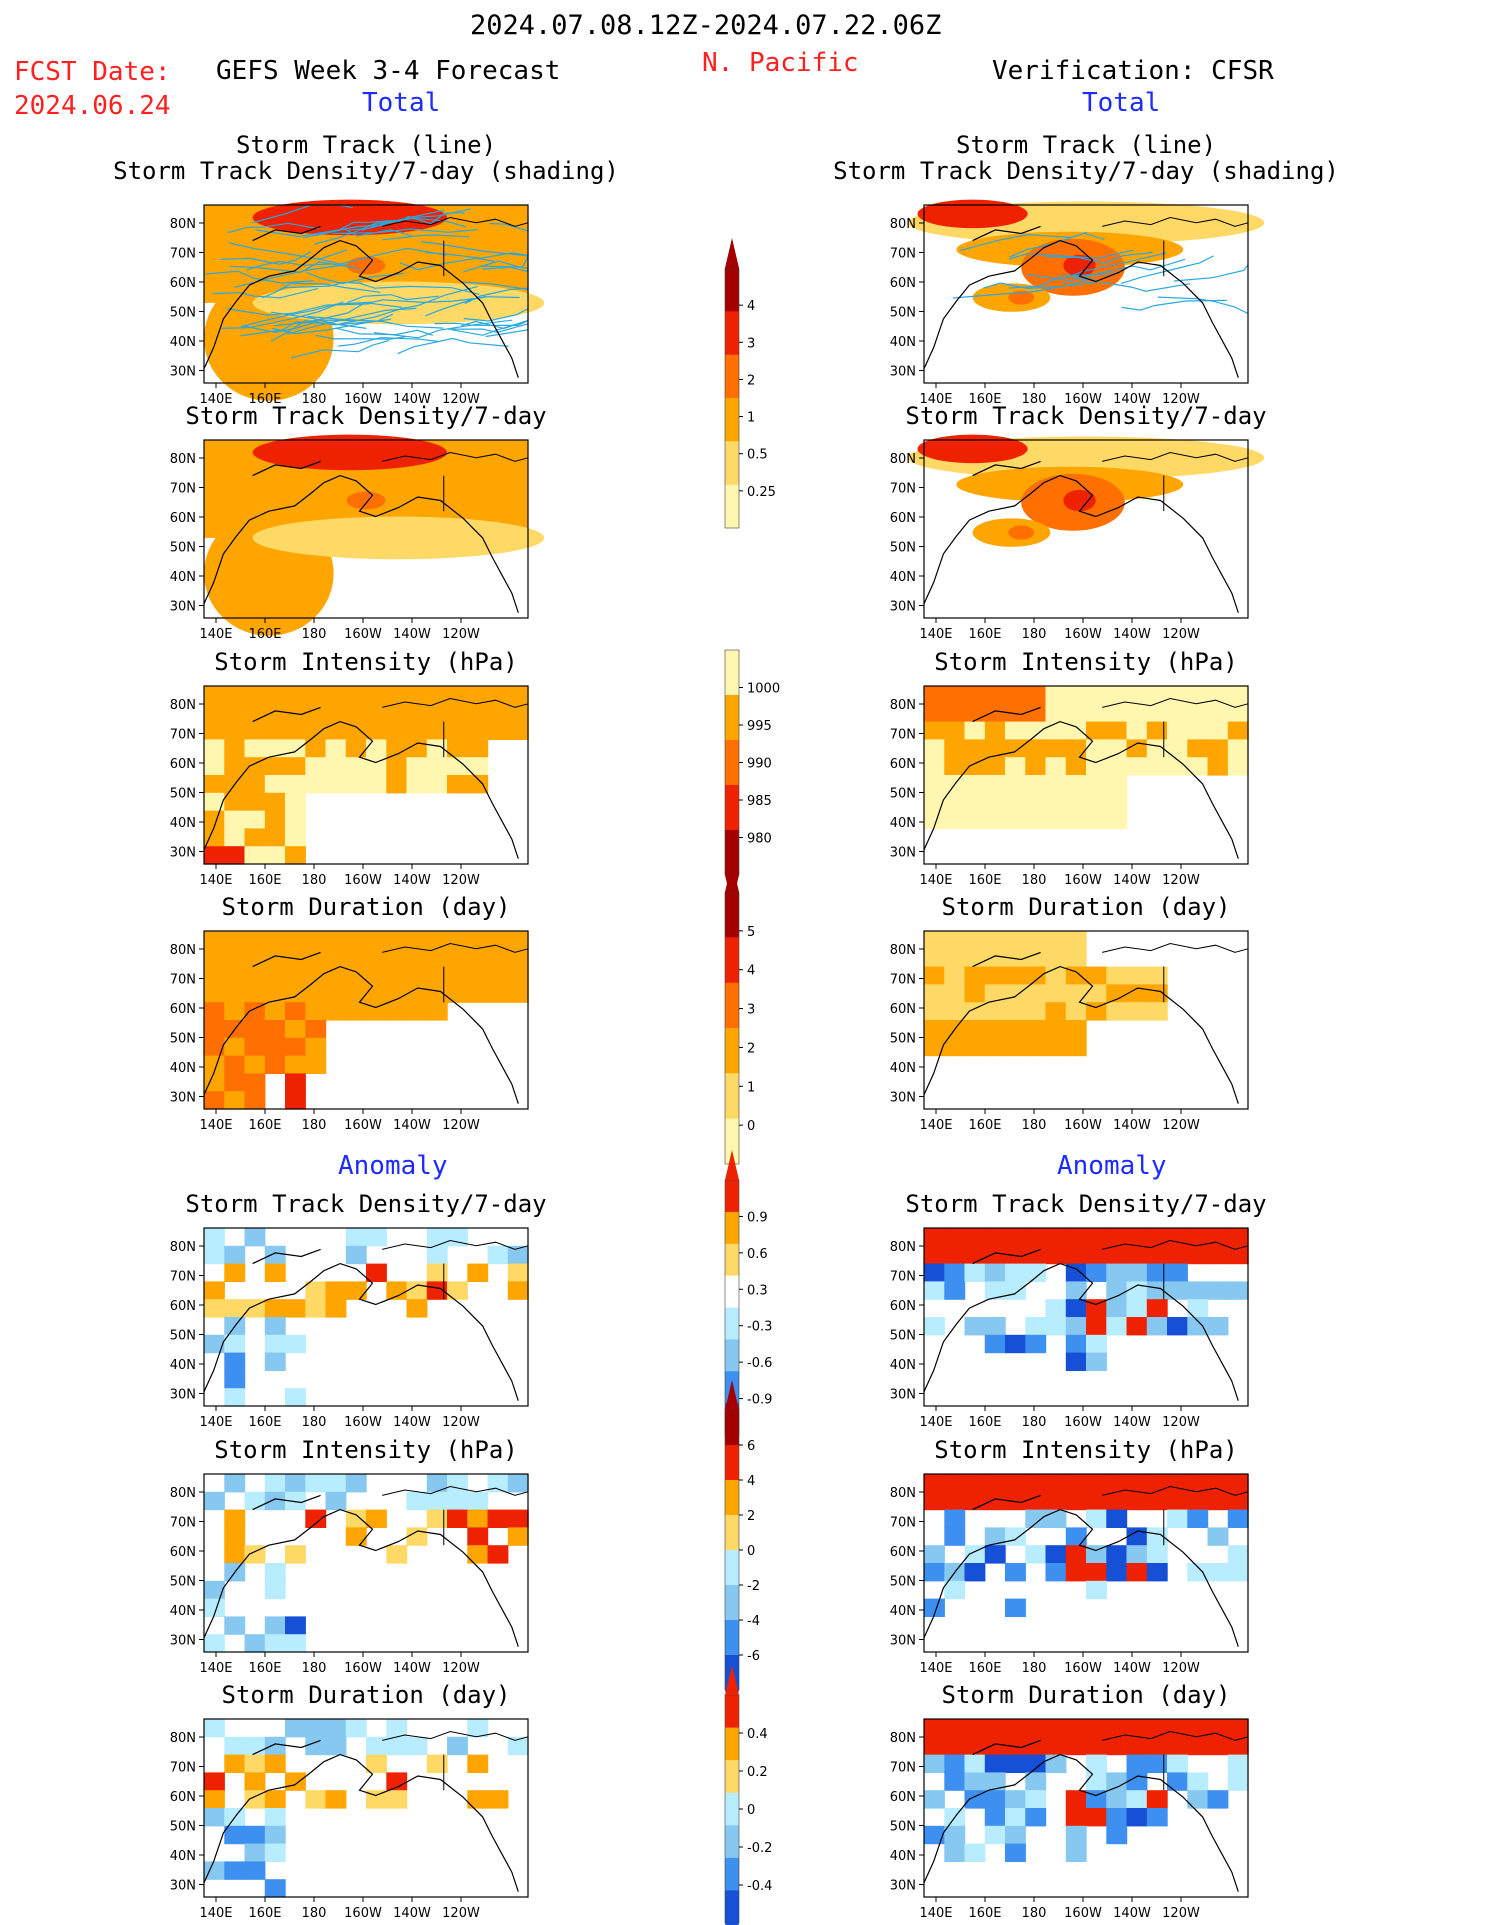 Image resolution: width=1487 pixels, height=1925 pixels. What do you see at coordinates (183, 1738) in the screenshot?
I see `fc-anom-duration-lat-label: 80N` at bounding box center [183, 1738].